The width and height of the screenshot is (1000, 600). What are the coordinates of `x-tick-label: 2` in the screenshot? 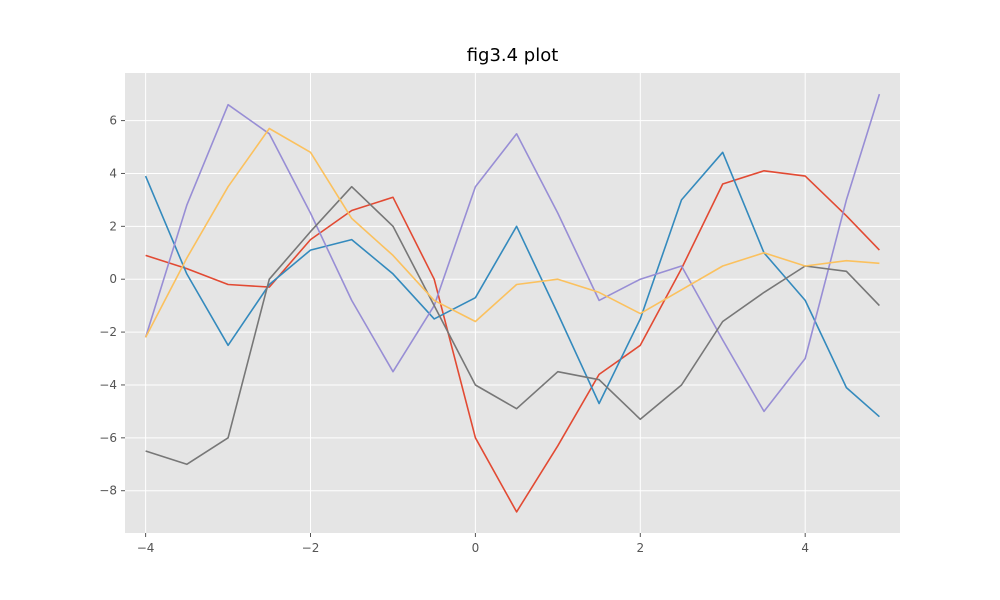 It's located at (640, 548).